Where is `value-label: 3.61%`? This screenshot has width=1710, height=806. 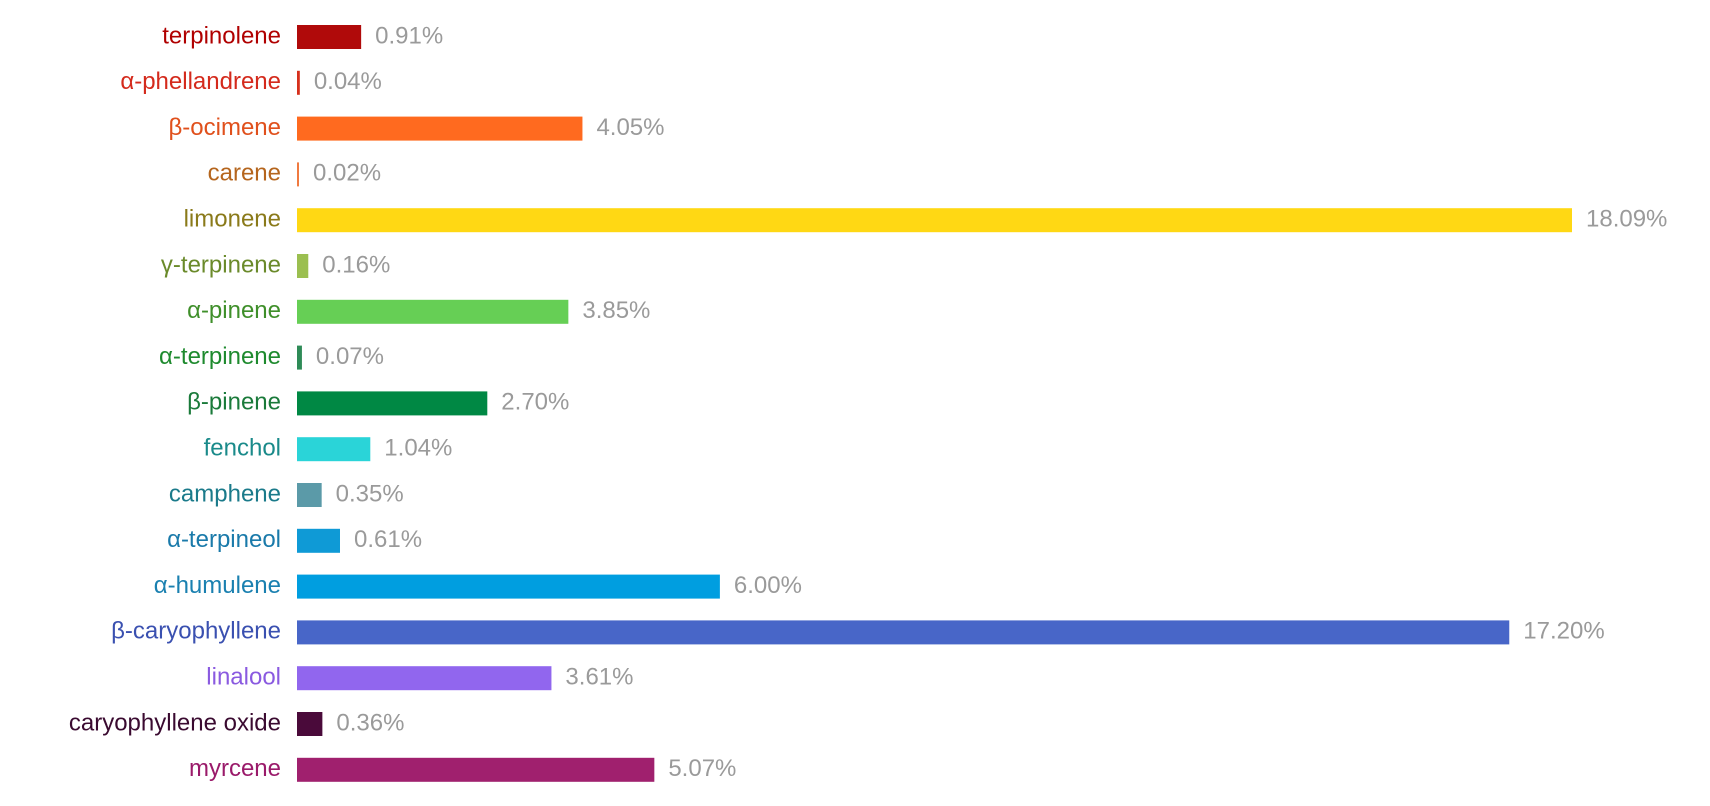
value-label: 3.61% is located at coordinates (599, 677).